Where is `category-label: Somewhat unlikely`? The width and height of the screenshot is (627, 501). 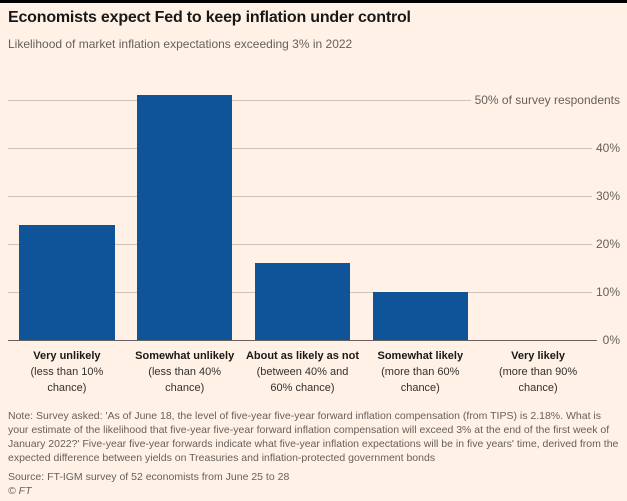
category-label: Somewhat unlikely is located at coordinates (185, 356).